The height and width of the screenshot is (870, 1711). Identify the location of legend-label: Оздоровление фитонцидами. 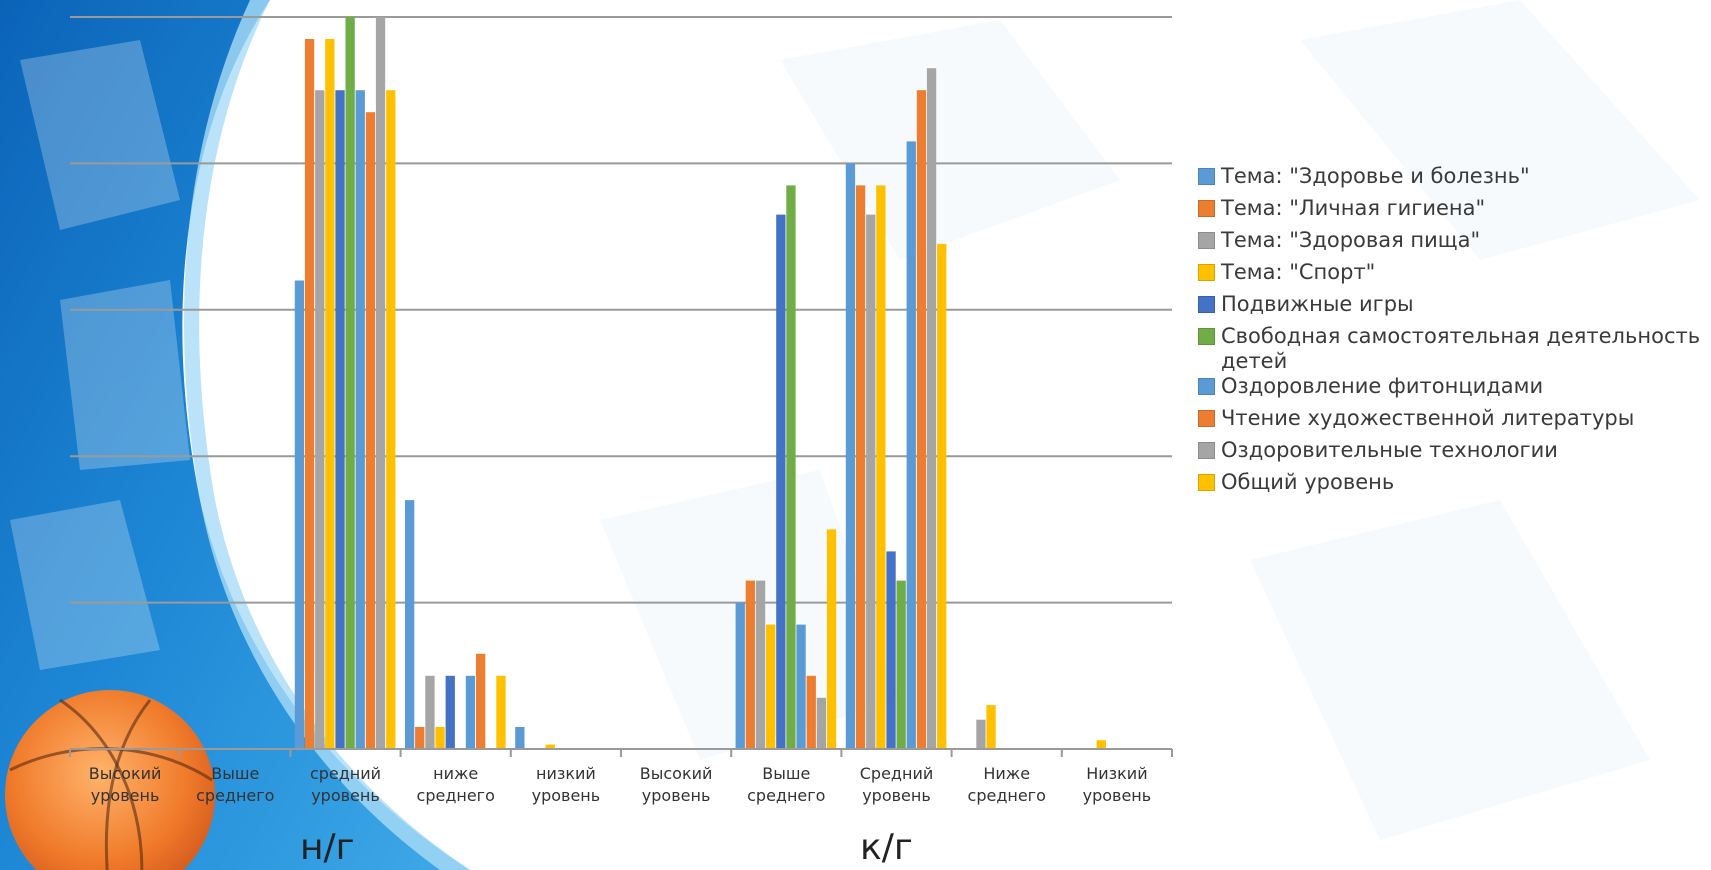
(1382, 386).